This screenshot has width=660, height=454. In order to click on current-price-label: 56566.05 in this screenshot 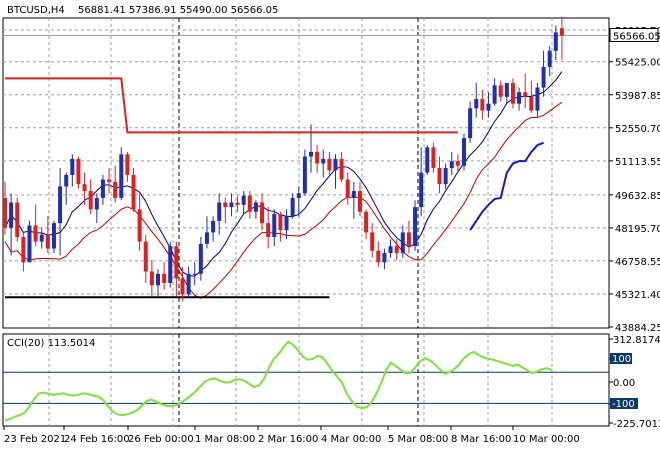, I will do `click(636, 37)`.